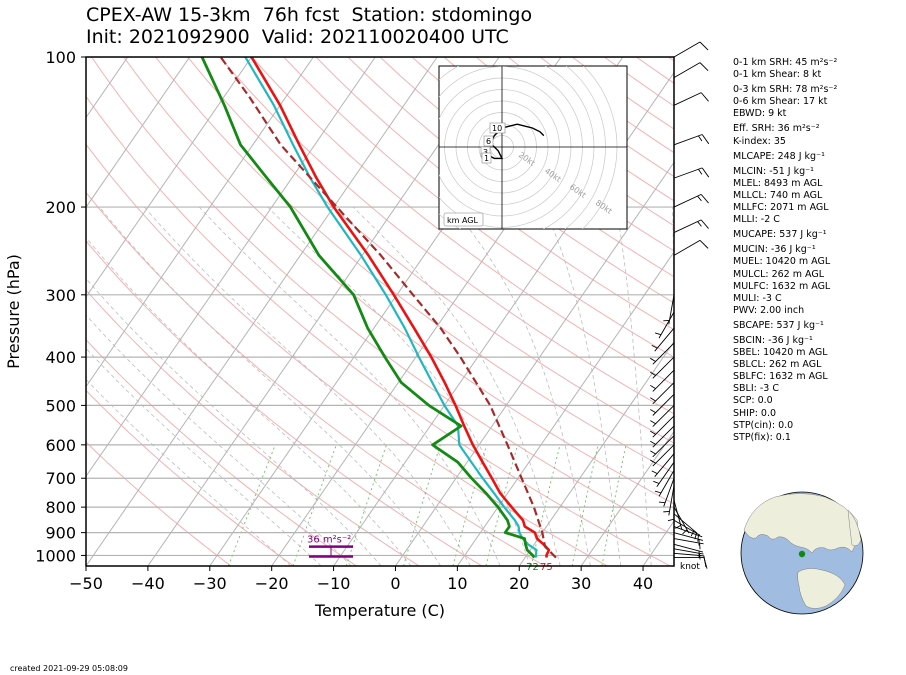 This screenshot has height=675, width=906. I want to click on index-item: MUCIN: -36 J kg⁻¹, so click(774, 250).